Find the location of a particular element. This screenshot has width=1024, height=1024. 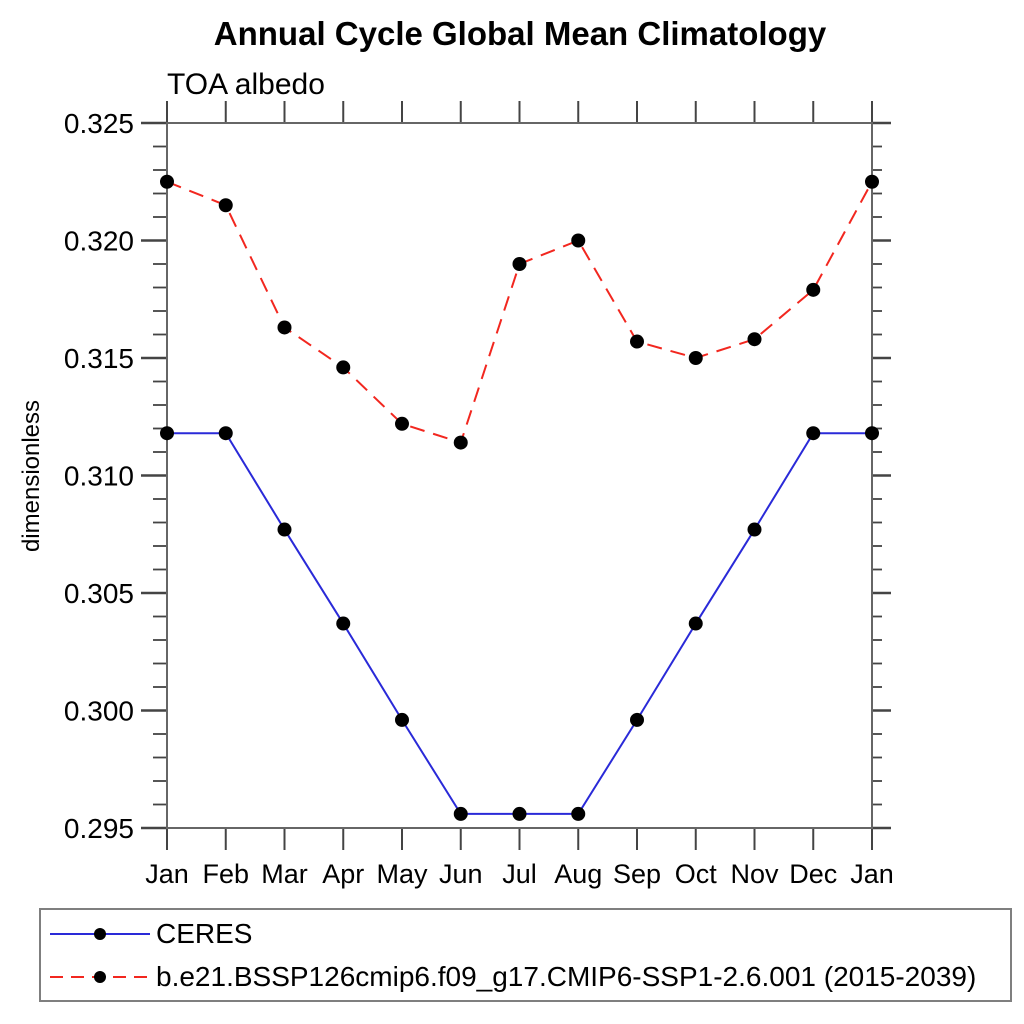

x-tick-label: Mar is located at coordinates (284, 874).